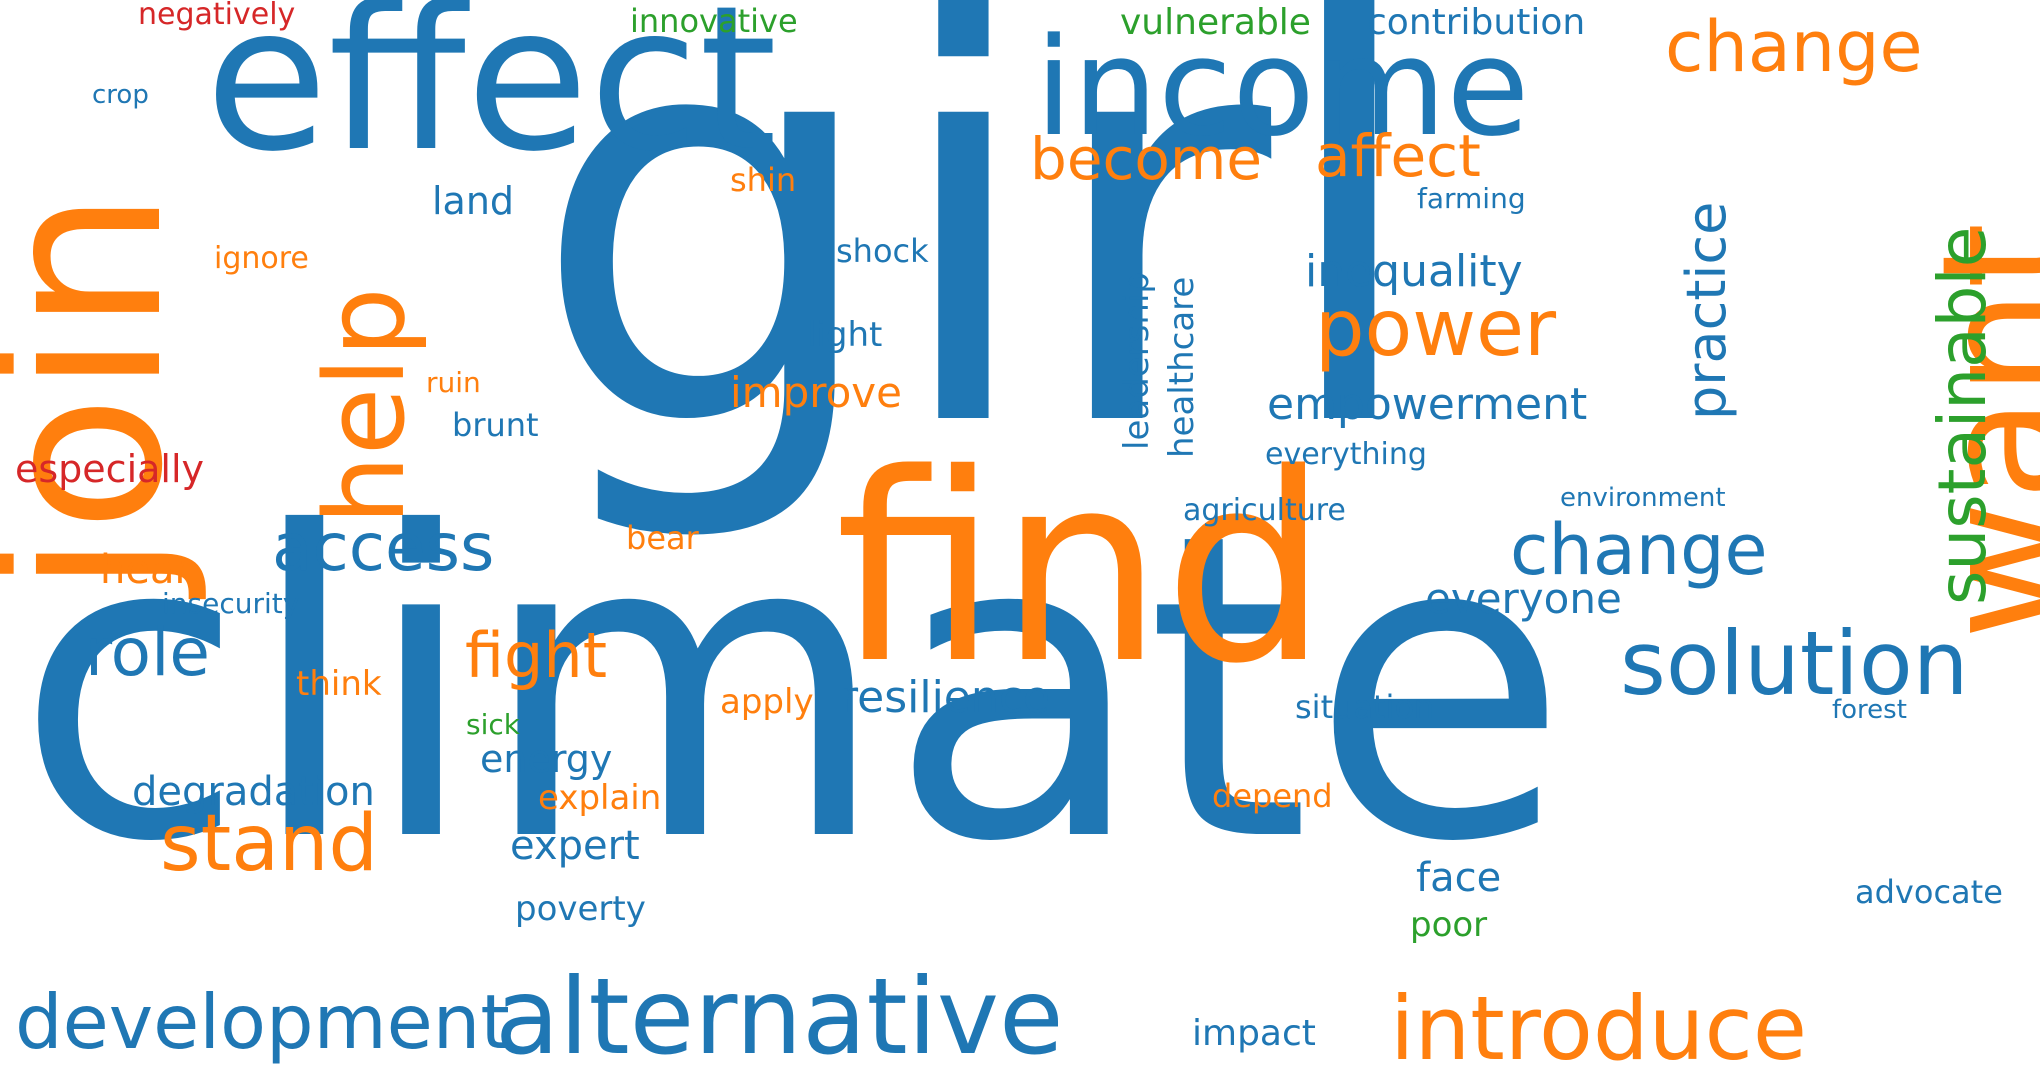 The width and height of the screenshot is (2040, 1080). I want to click on word-resilience: resilience, so click(945, 697).